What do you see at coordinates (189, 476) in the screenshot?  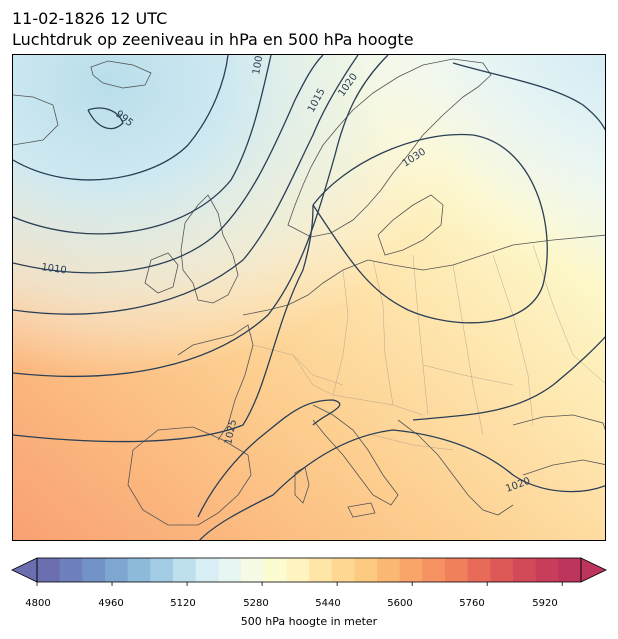 I see `iberia-coast` at bounding box center [189, 476].